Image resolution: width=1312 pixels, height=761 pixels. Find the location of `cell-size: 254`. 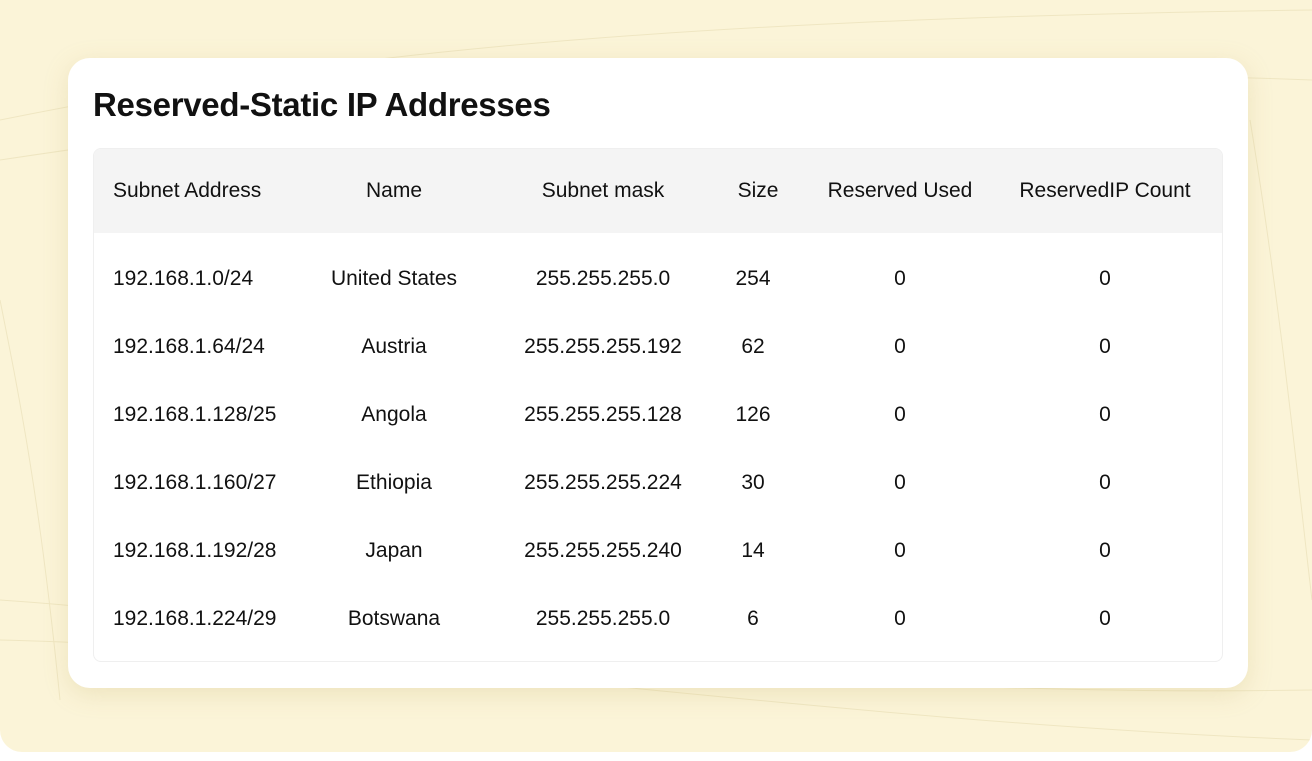

cell-size: 254 is located at coordinates (753, 278).